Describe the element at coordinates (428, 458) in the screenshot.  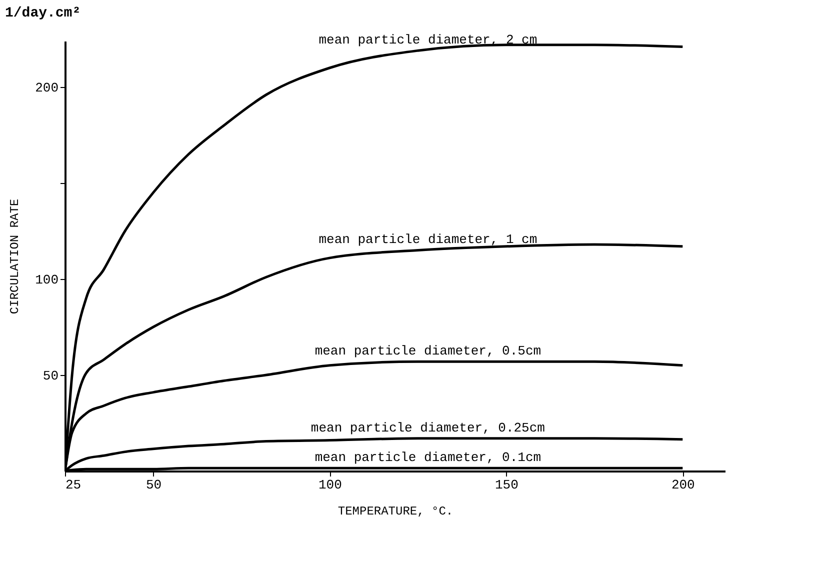
I see `series-label: mean particle diameter, 0.1cm` at that location.